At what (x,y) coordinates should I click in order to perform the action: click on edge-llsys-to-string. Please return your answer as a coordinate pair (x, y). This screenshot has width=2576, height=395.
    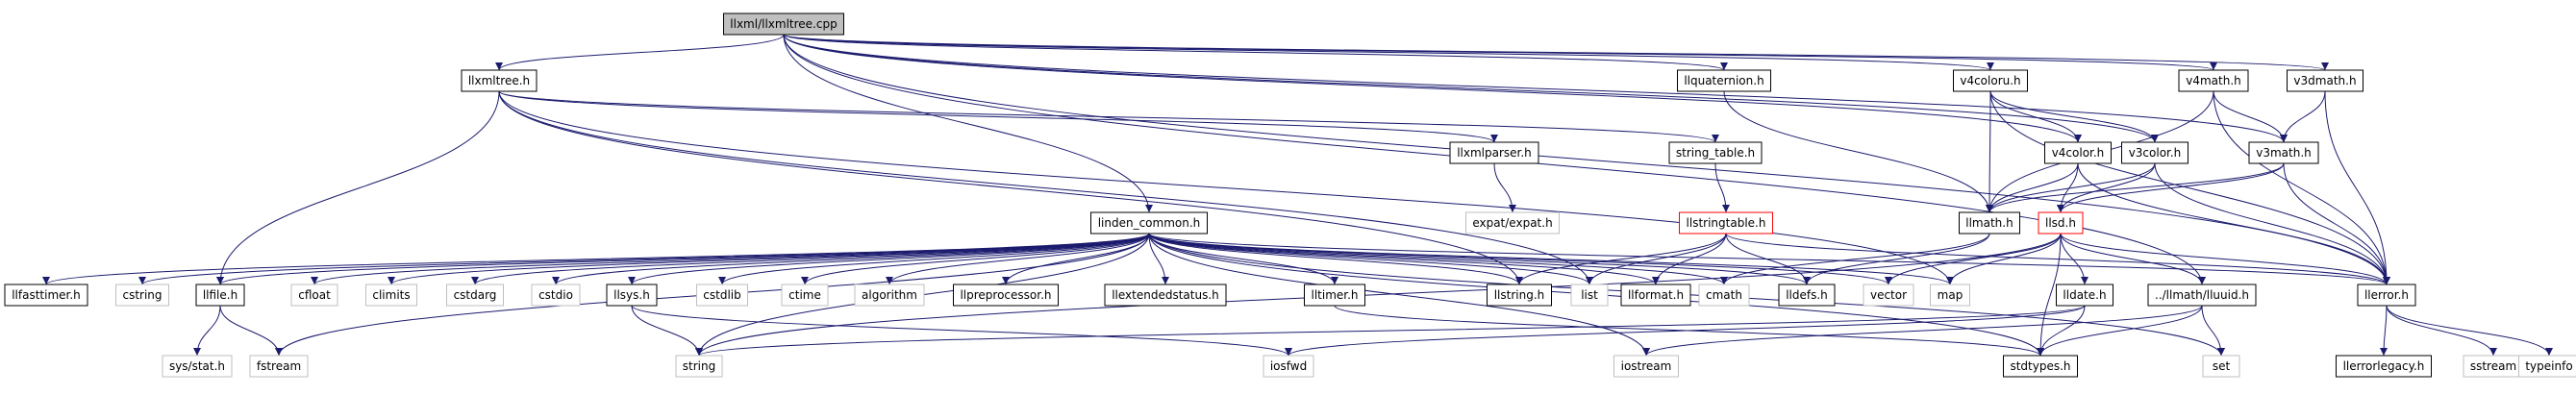
    Looking at the image, I should click on (667, 331).